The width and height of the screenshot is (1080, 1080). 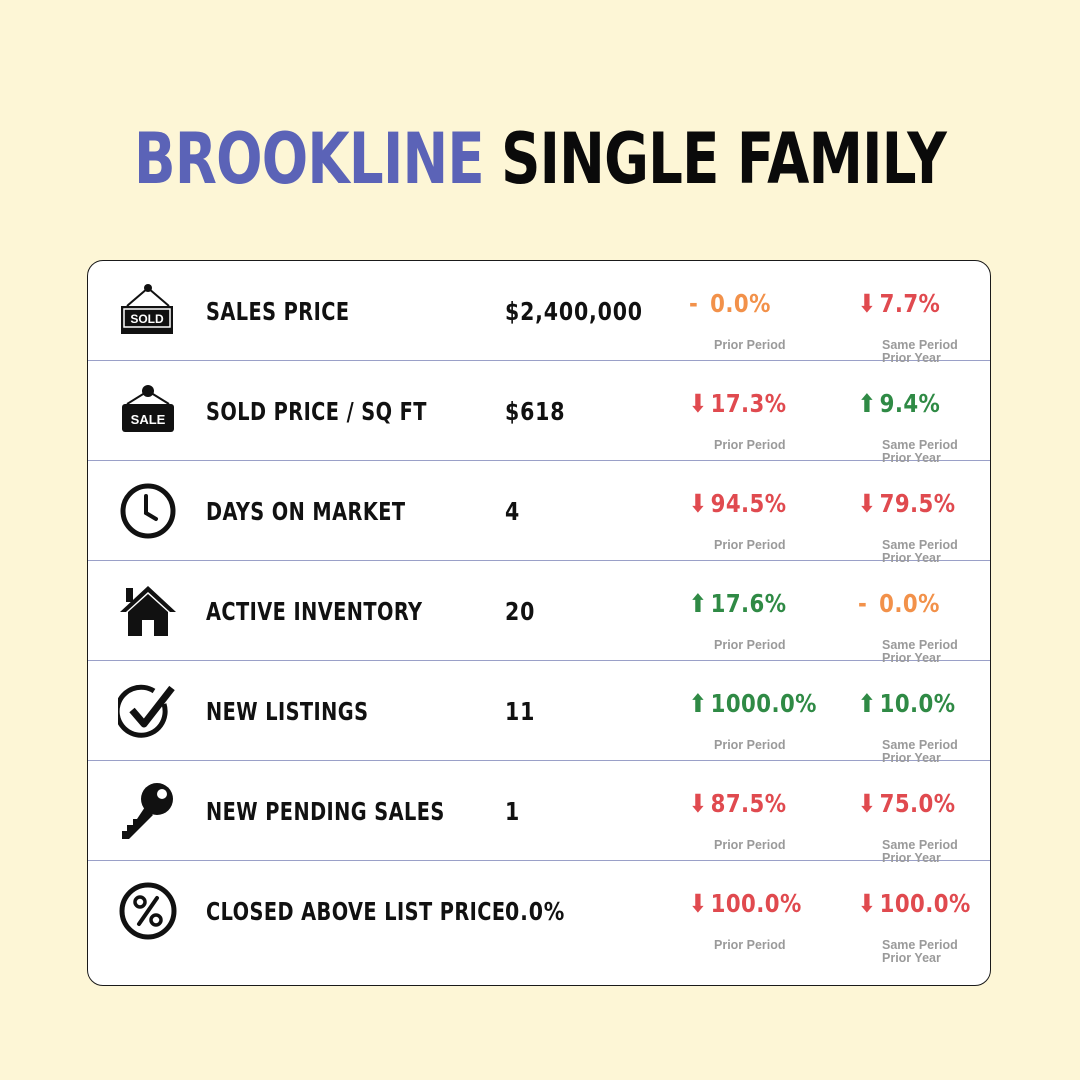 I want to click on change-prior-period: ⬇ 94.5%, so click(x=737, y=503).